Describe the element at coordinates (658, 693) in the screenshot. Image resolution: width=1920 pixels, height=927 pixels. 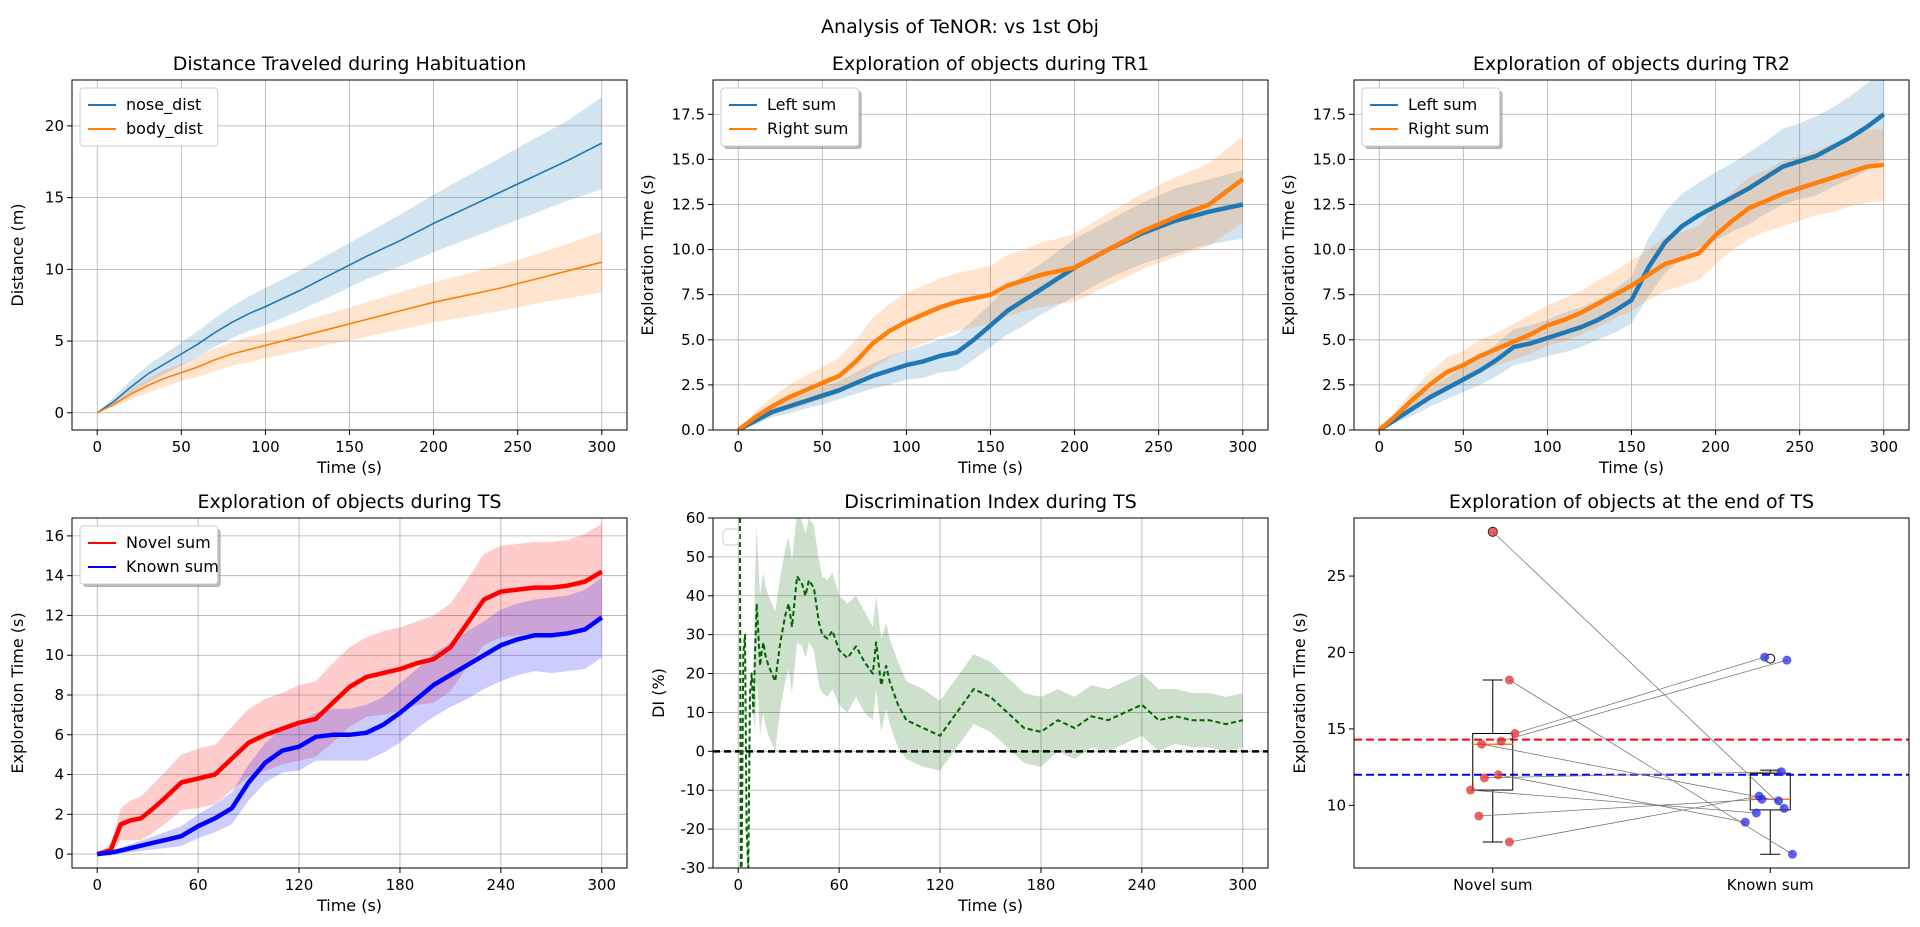
I see `y-axis-label: DI (%)` at that location.